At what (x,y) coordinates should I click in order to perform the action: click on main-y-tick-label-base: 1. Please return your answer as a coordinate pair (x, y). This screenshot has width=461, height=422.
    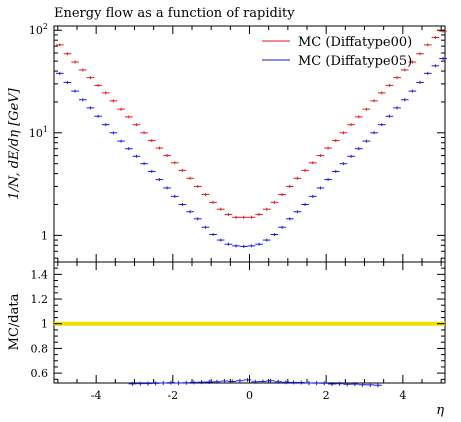
    Looking at the image, I should click on (44, 235).